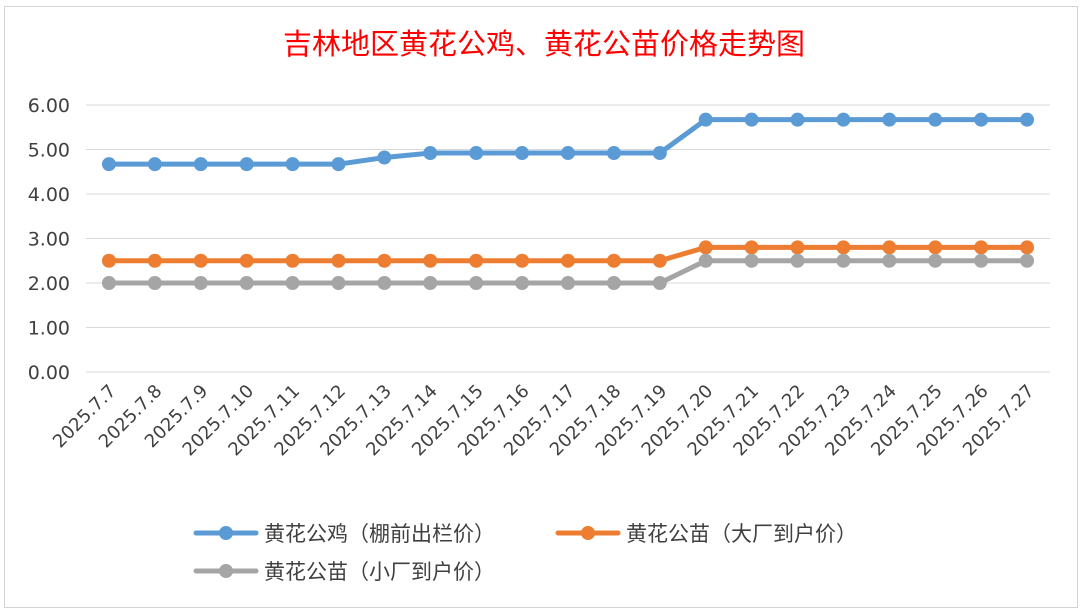  I want to click on y-tick-label: 3.00, so click(49, 240).